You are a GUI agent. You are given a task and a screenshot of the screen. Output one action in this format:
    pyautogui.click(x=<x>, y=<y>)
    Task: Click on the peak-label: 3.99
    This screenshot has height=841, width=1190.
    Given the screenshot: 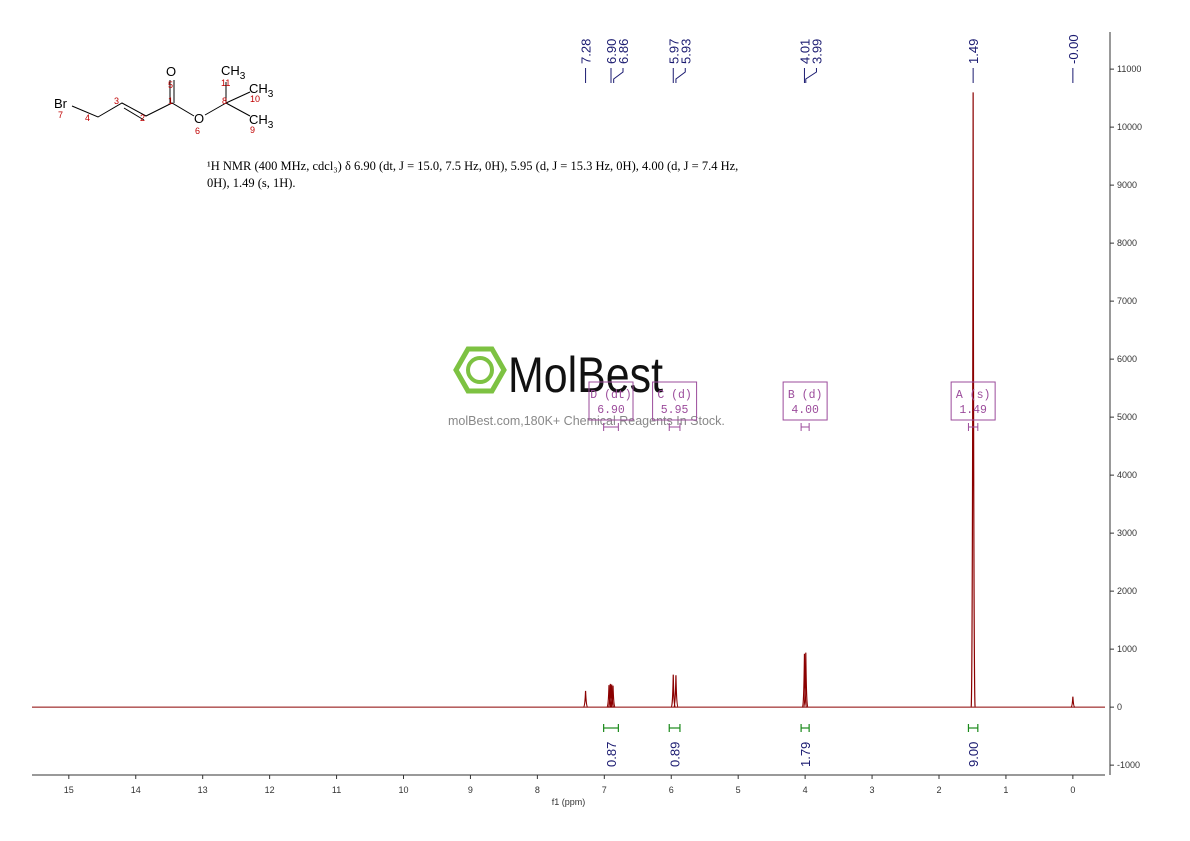 What is the action you would take?
    pyautogui.click(x=816, y=51)
    